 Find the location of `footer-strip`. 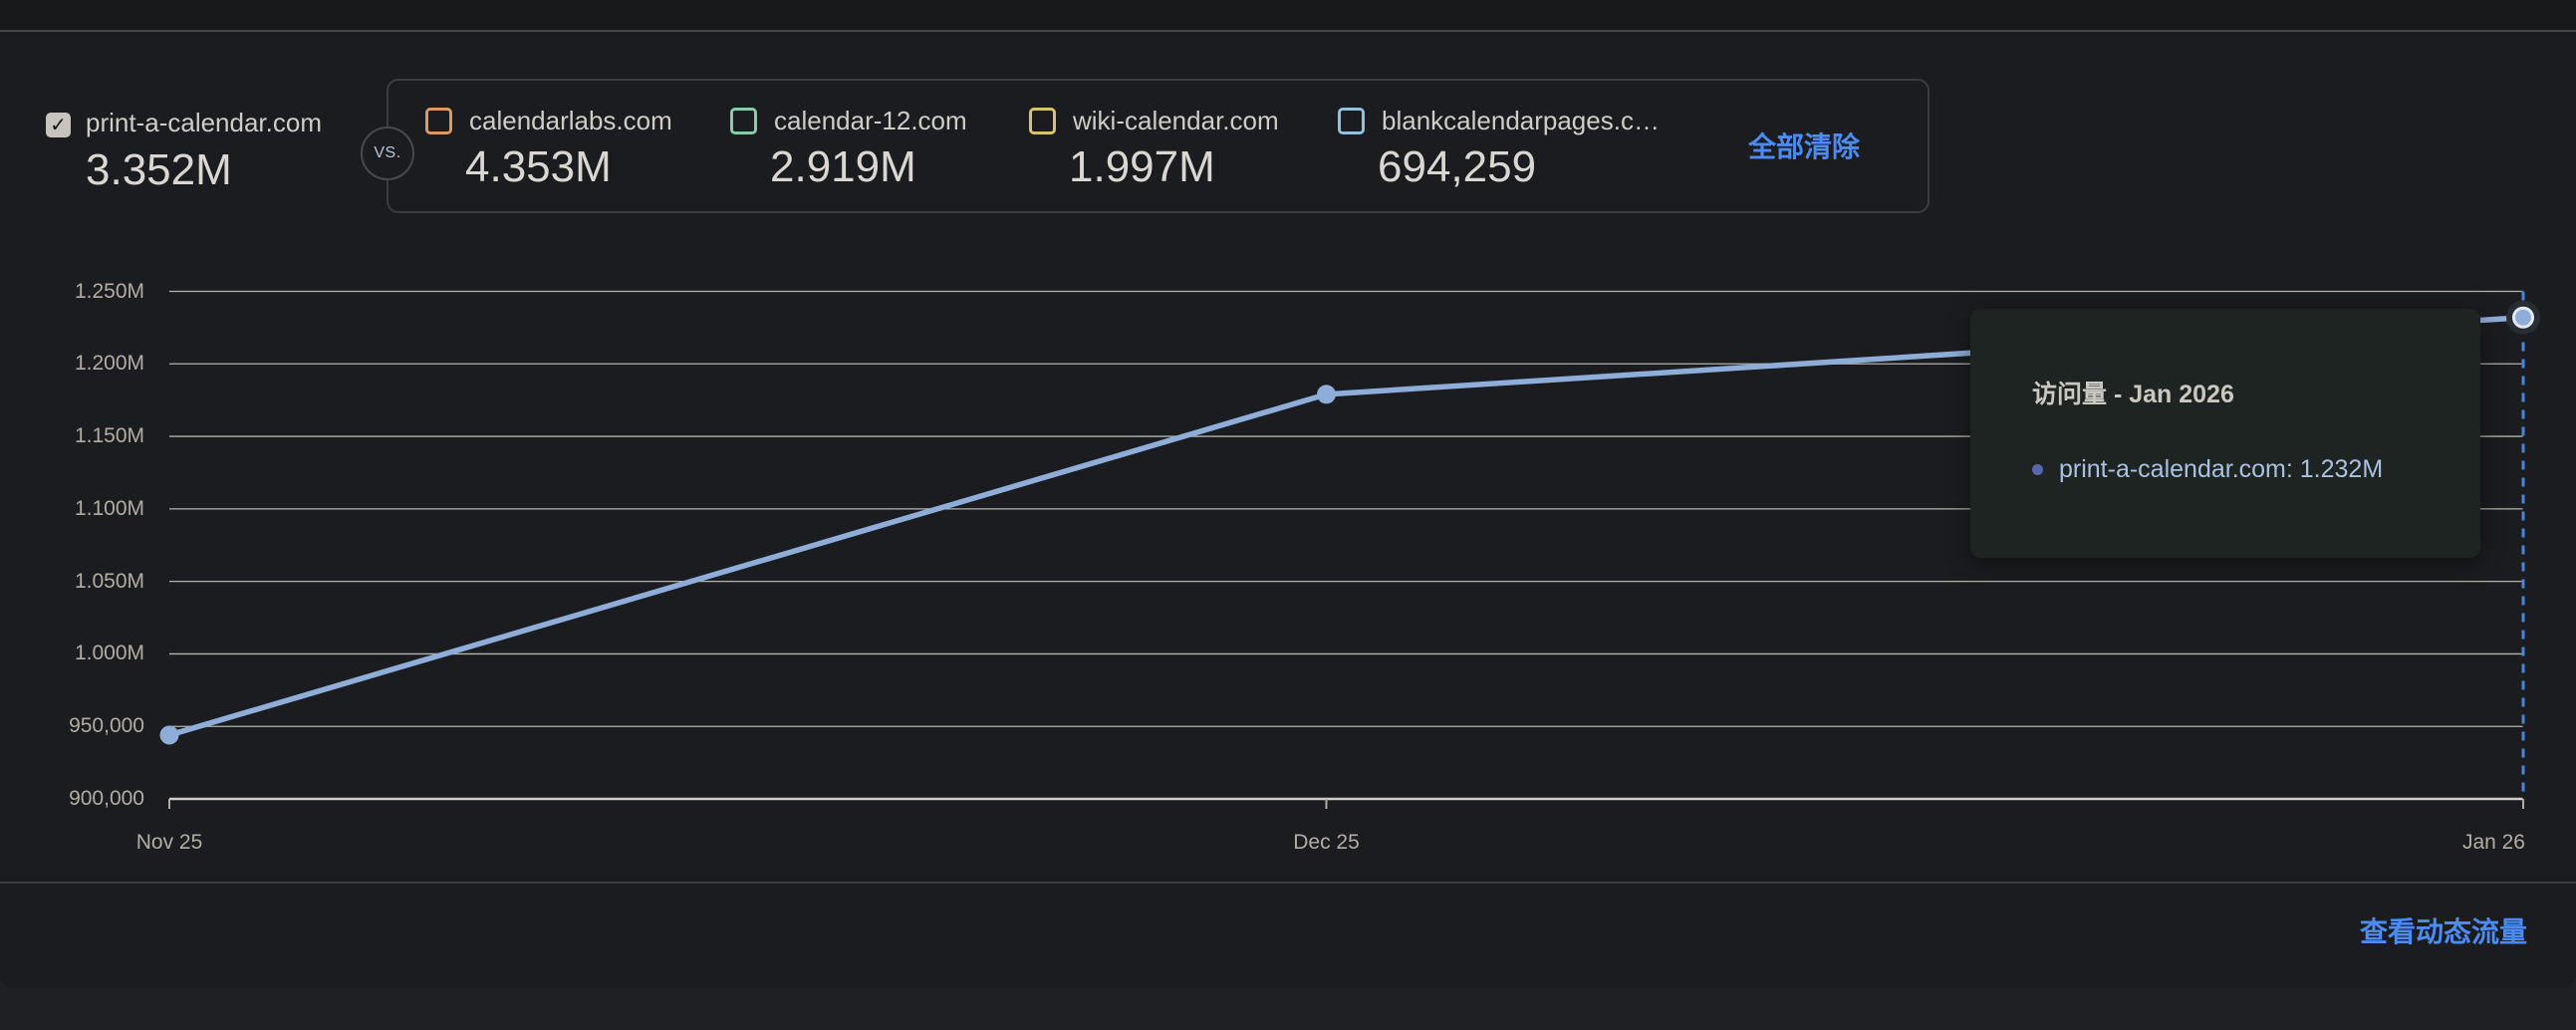

footer-strip is located at coordinates (1288, 1009).